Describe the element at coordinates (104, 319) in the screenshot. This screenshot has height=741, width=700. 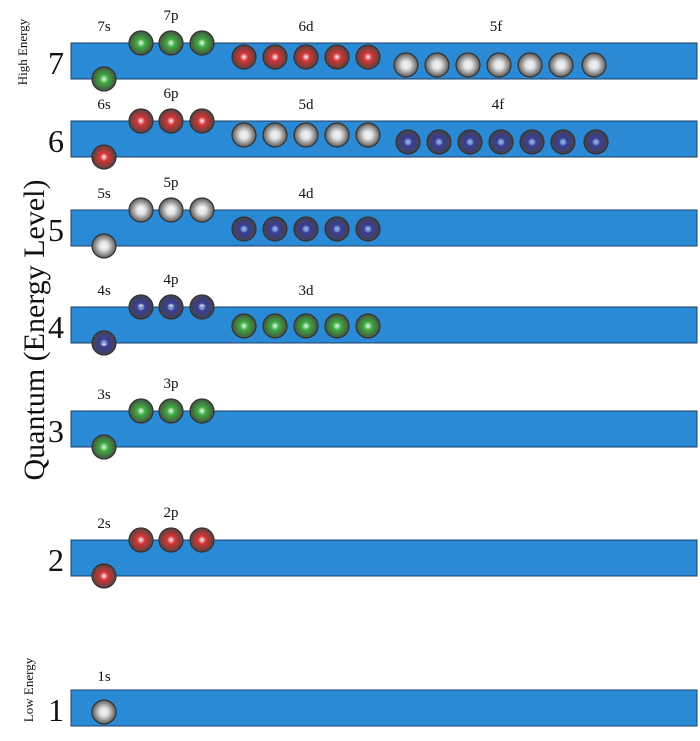
I see `orbital-4s: 4s` at that location.